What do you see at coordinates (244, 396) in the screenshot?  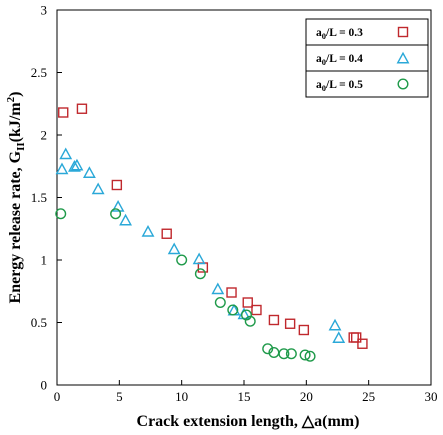 I see `x-tick-label: 15` at bounding box center [244, 396].